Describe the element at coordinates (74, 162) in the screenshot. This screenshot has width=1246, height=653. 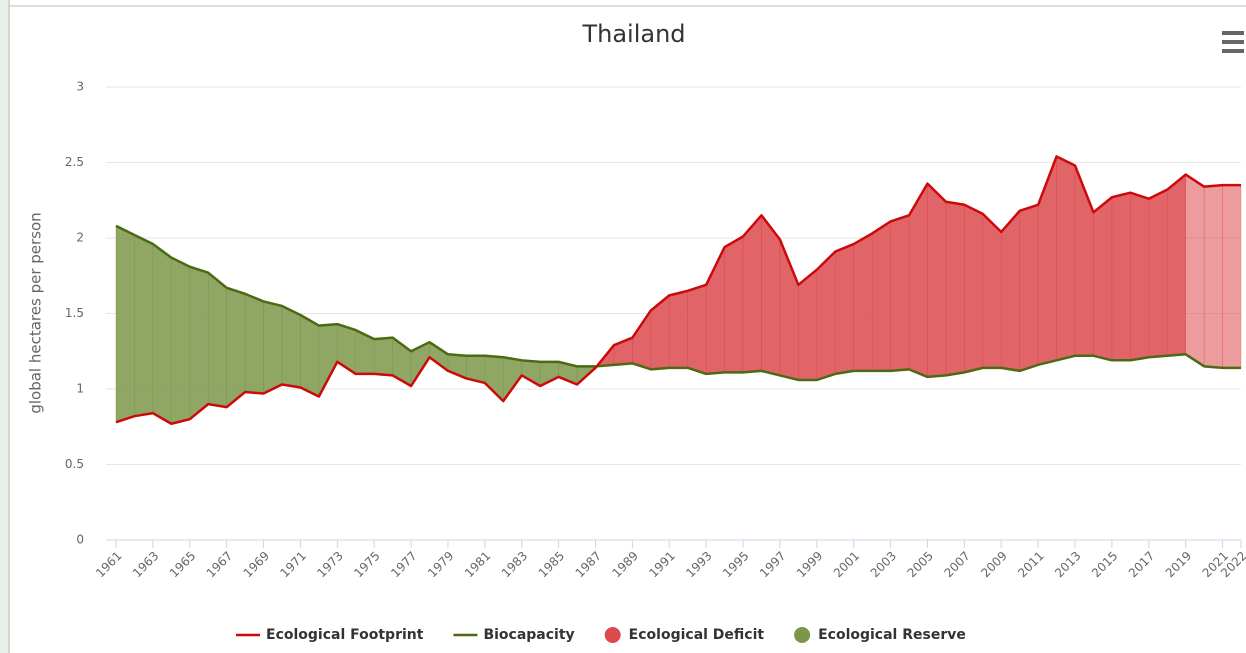
I see `y-tick-label: 2.5` at that location.